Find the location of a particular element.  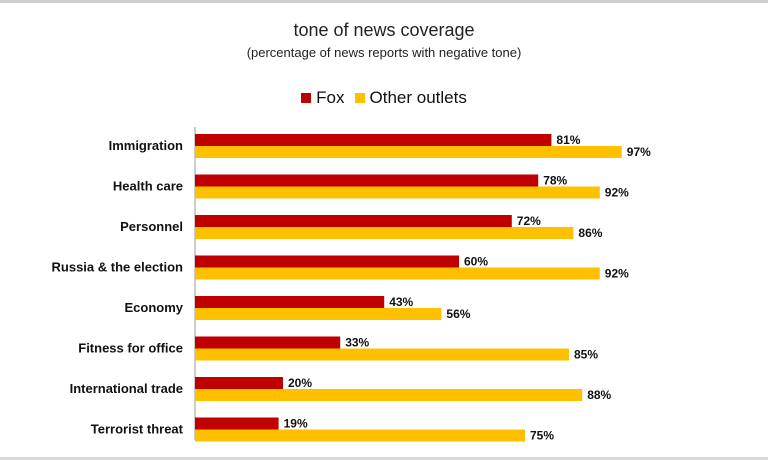

value-label-fox-health-care: 78% is located at coordinates (555, 181).